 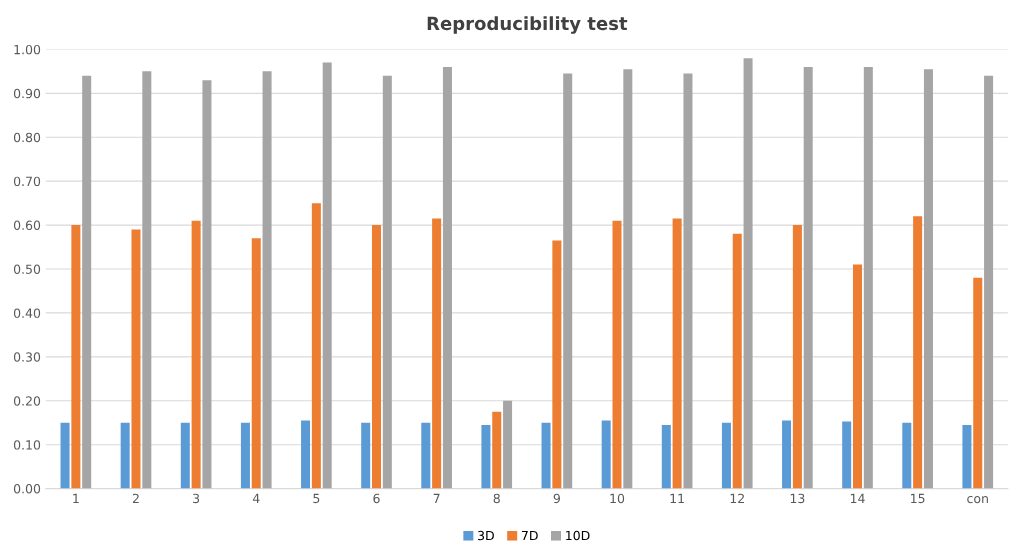 I want to click on y-tick-label: 0.90, so click(x=27, y=93).